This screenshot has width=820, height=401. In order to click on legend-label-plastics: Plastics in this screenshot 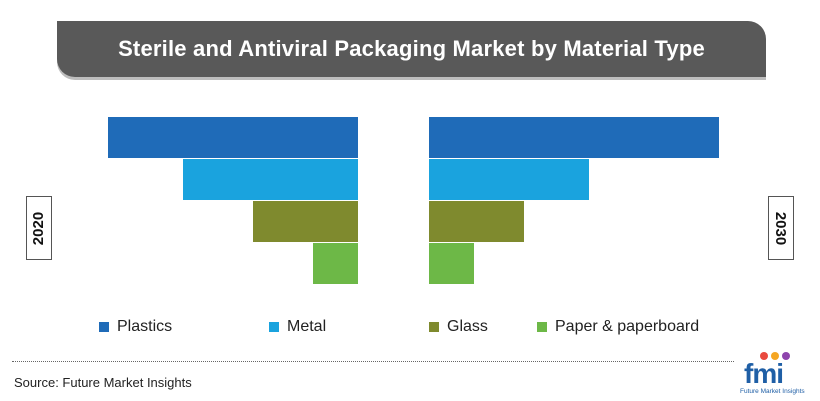, I will do `click(145, 326)`.